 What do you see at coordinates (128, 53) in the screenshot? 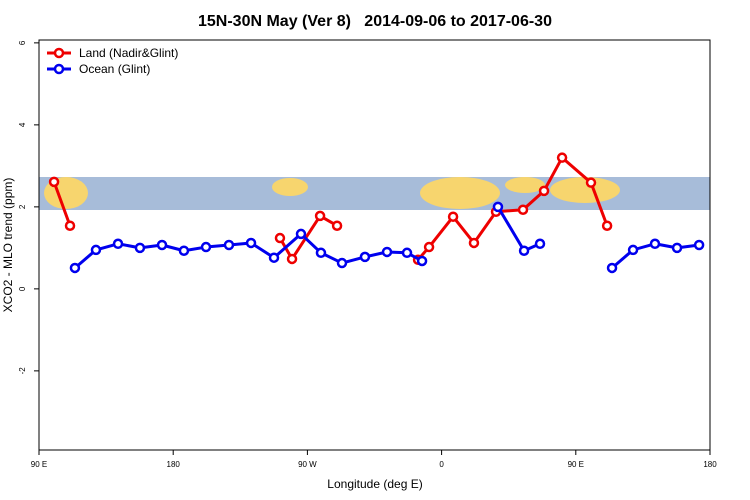
I see `legend-label: Land (Nadir&Glint)` at bounding box center [128, 53].